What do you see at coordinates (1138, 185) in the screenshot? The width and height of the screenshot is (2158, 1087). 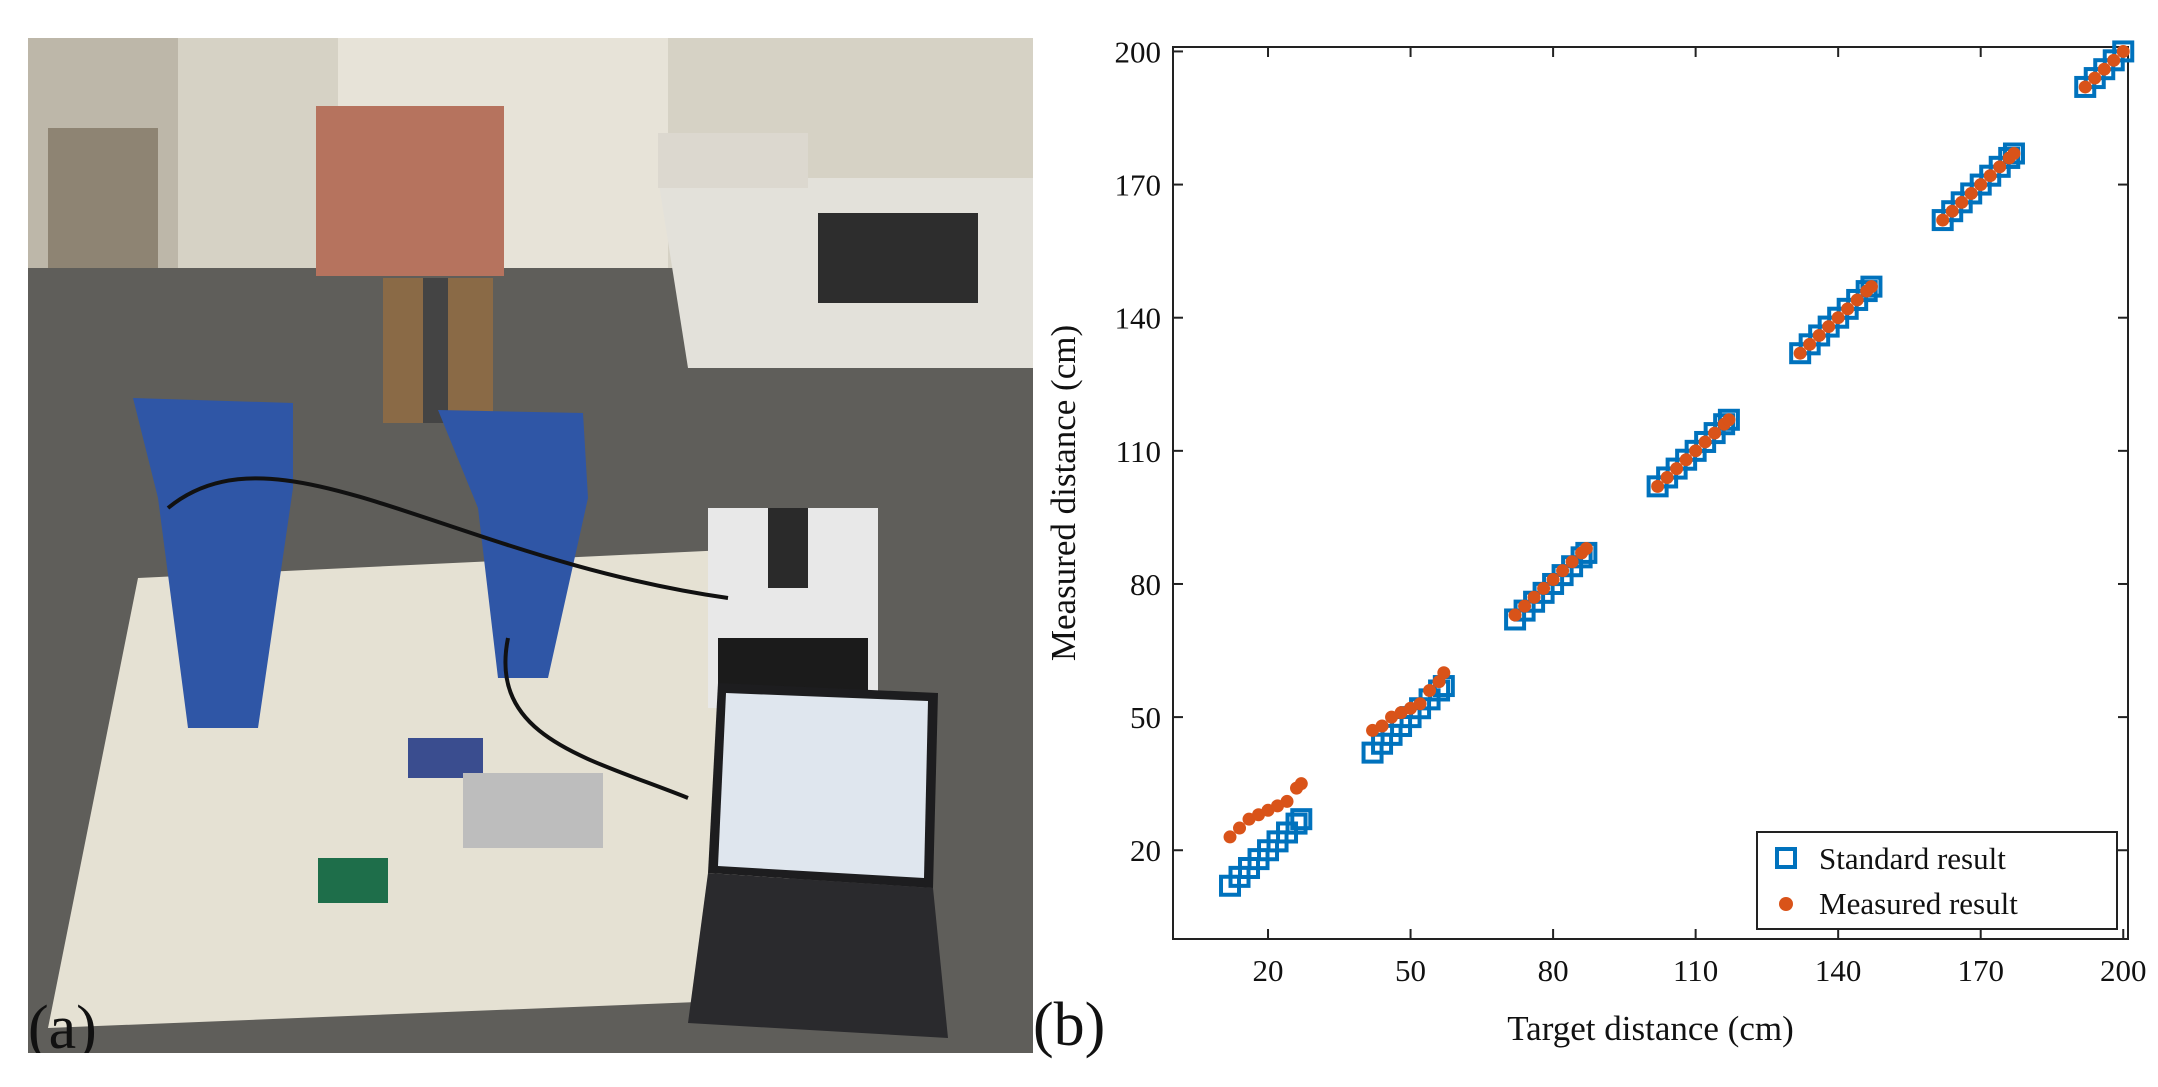 I see `y-tick-label: 170` at bounding box center [1138, 185].